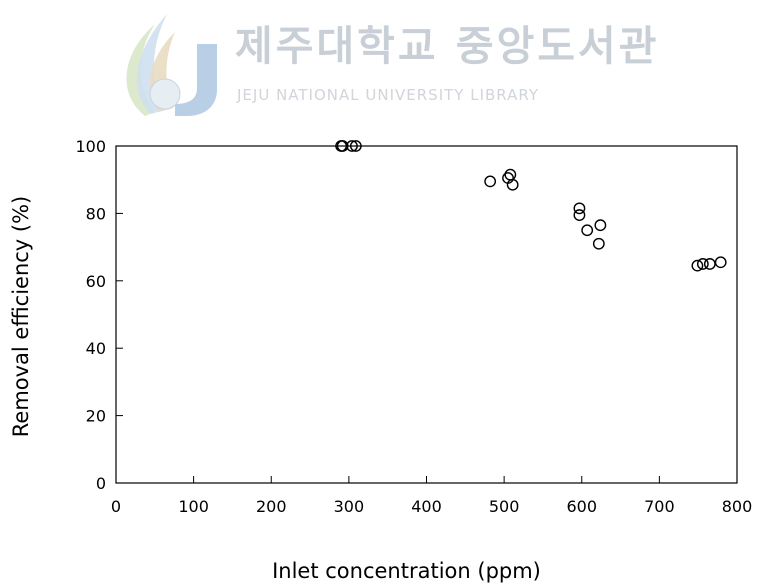  What do you see at coordinates (21, 317) in the screenshot?
I see `y-axis-title: Removal efficiency (%)` at bounding box center [21, 317].